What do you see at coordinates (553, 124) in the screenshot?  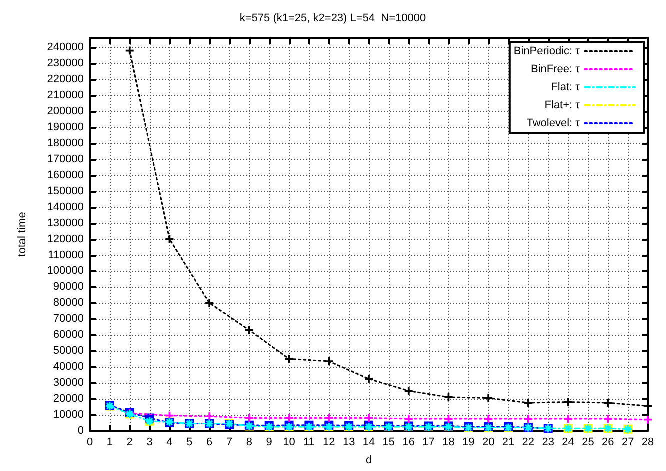 I see `legend-label: Twolevel: τ` at bounding box center [553, 124].